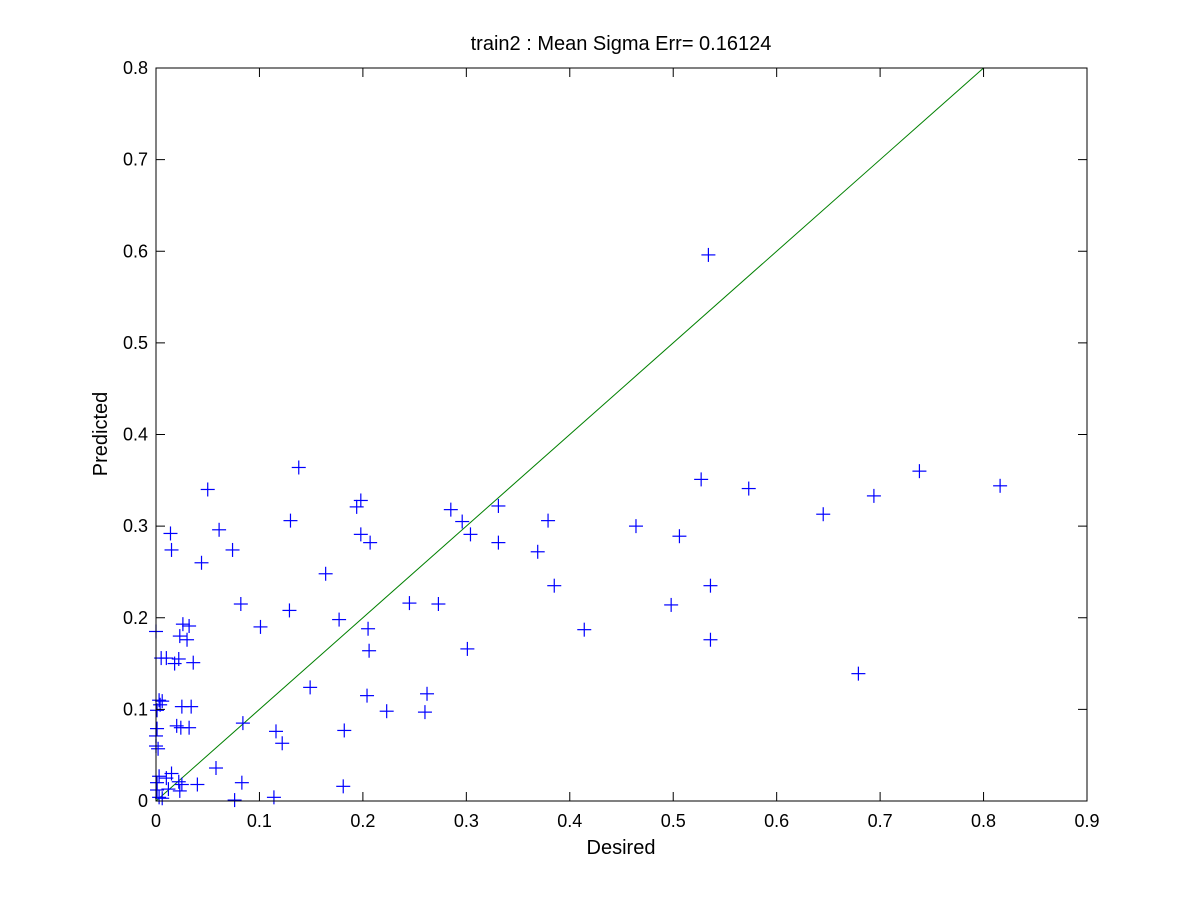 The width and height of the screenshot is (1200, 900). I want to click on x-tick-label: 0.8, so click(983, 821).